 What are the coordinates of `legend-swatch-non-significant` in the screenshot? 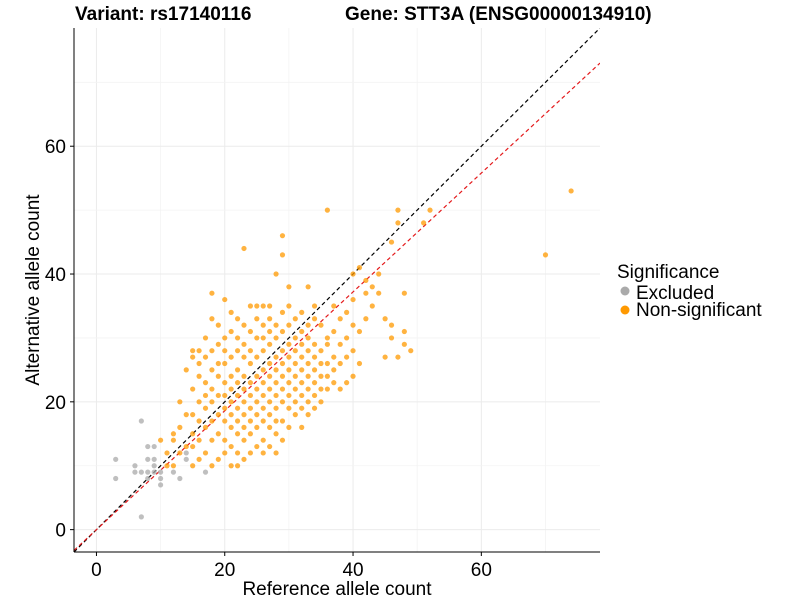 It's located at (625, 310).